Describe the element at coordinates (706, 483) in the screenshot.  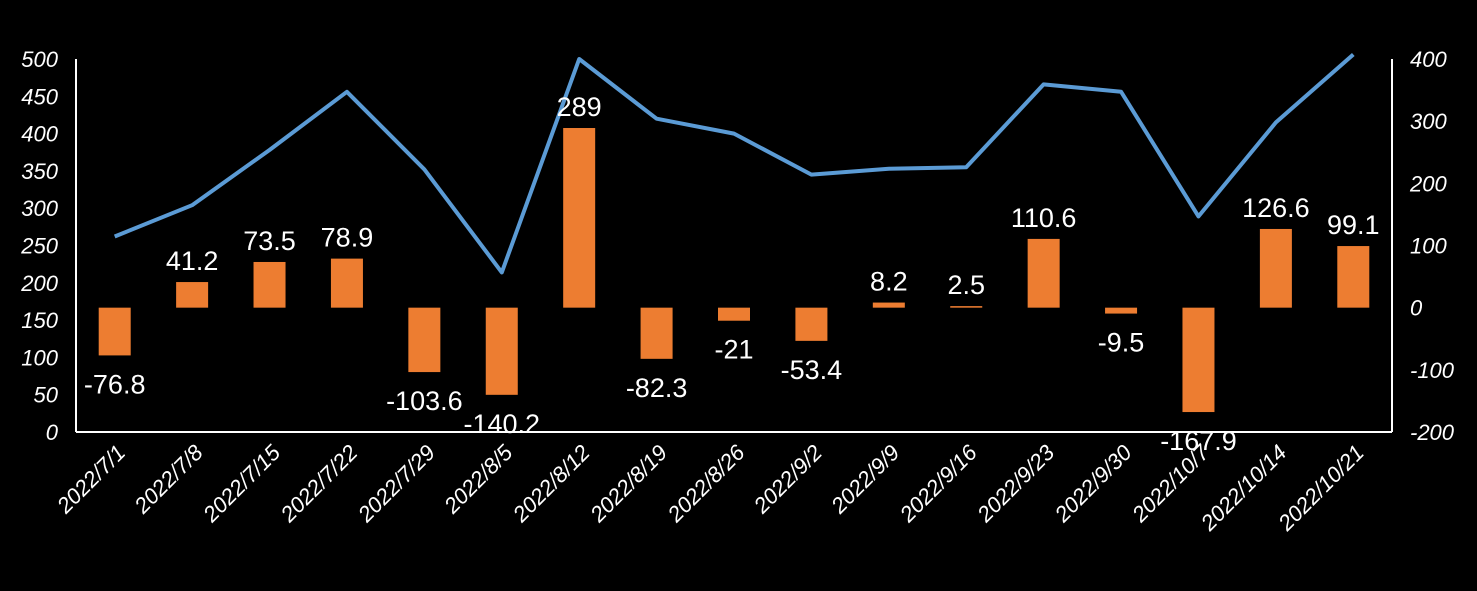
I see `x-tick-label: 2022/8/26` at that location.